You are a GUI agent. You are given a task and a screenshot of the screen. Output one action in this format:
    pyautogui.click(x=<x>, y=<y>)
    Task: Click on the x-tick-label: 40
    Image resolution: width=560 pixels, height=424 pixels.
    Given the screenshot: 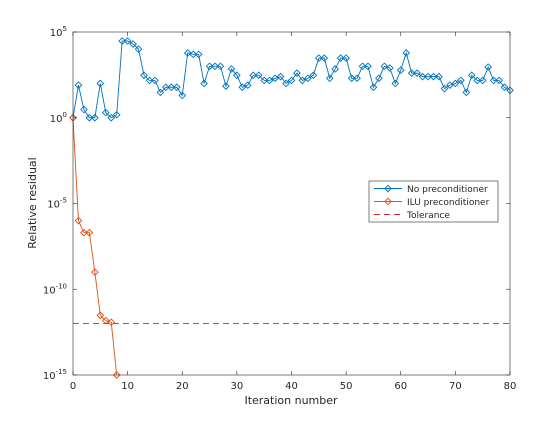 What is the action you would take?
    pyautogui.click(x=291, y=386)
    